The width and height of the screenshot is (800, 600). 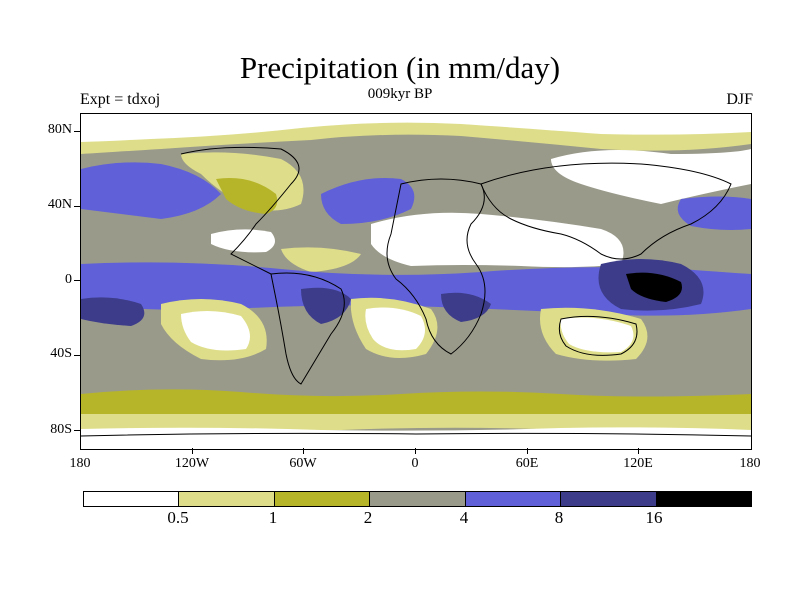 What do you see at coordinates (527, 451) in the screenshot?
I see `lon-tick-60e` at bounding box center [527, 451].